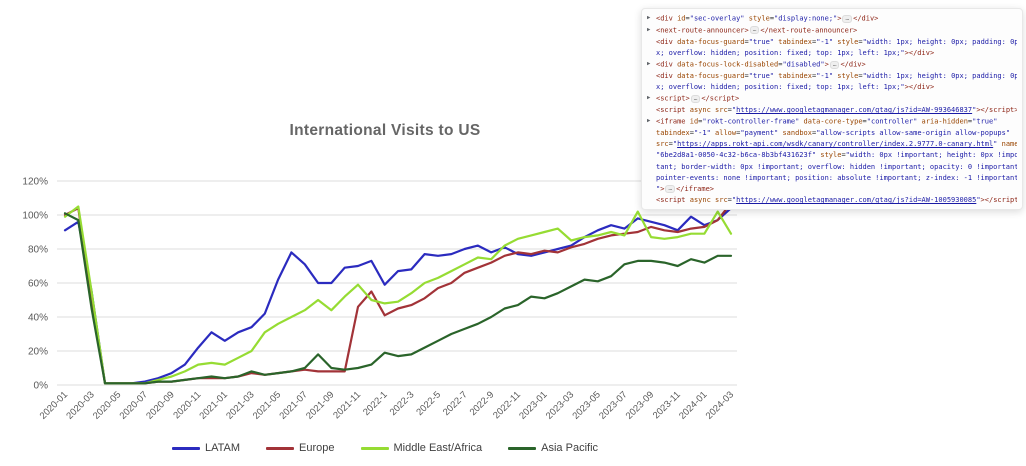 This screenshot has width=1026, height=466. Describe the element at coordinates (693, 405) in the screenshot. I see `x-axis-tick-label: 2024-01` at that location.